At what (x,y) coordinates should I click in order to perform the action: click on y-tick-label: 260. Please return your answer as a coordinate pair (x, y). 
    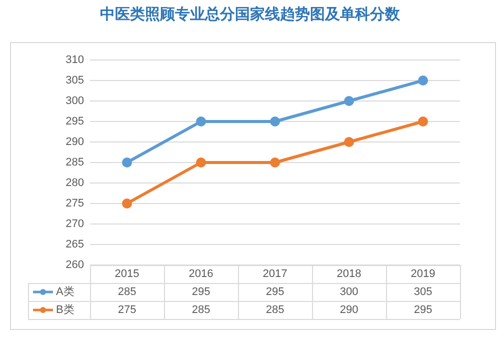
    Looking at the image, I should click on (75, 265).